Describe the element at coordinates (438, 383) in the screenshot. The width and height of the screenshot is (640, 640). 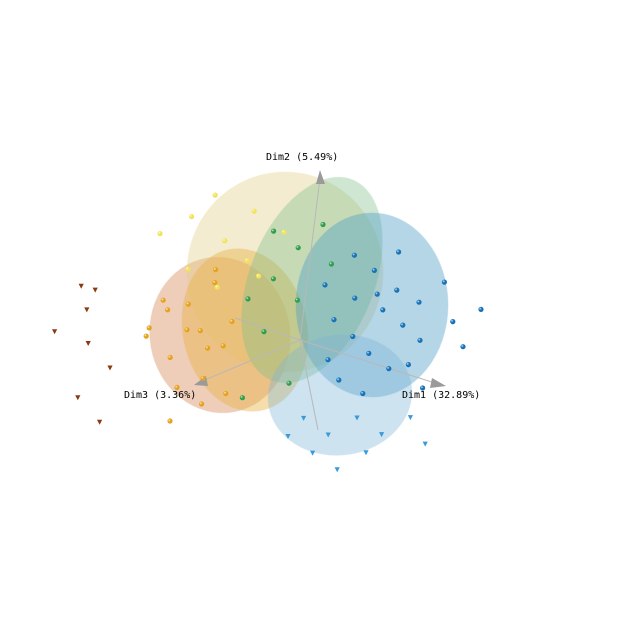
I see `x-axis-arrow` at that location.